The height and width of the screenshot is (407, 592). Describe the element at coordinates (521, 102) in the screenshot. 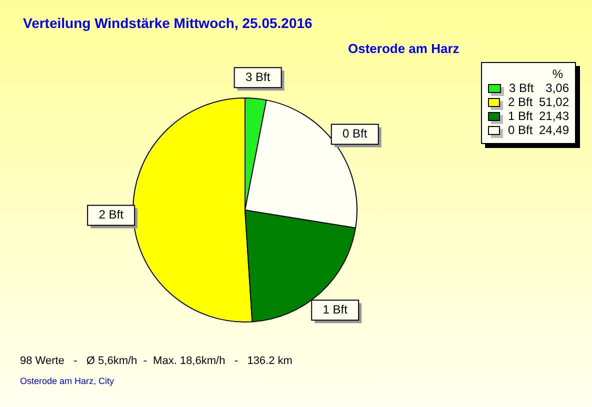

I see `legend-label: 2 Bft` at that location.